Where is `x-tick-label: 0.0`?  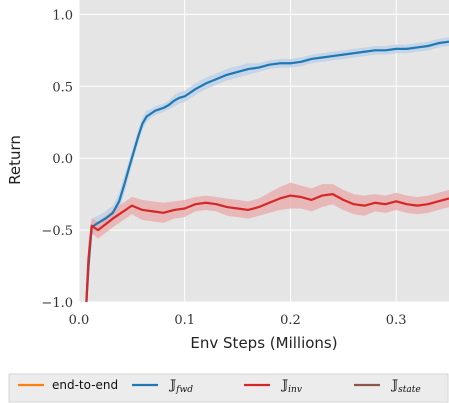 x-tick-label: 0.0 is located at coordinates (79, 320).